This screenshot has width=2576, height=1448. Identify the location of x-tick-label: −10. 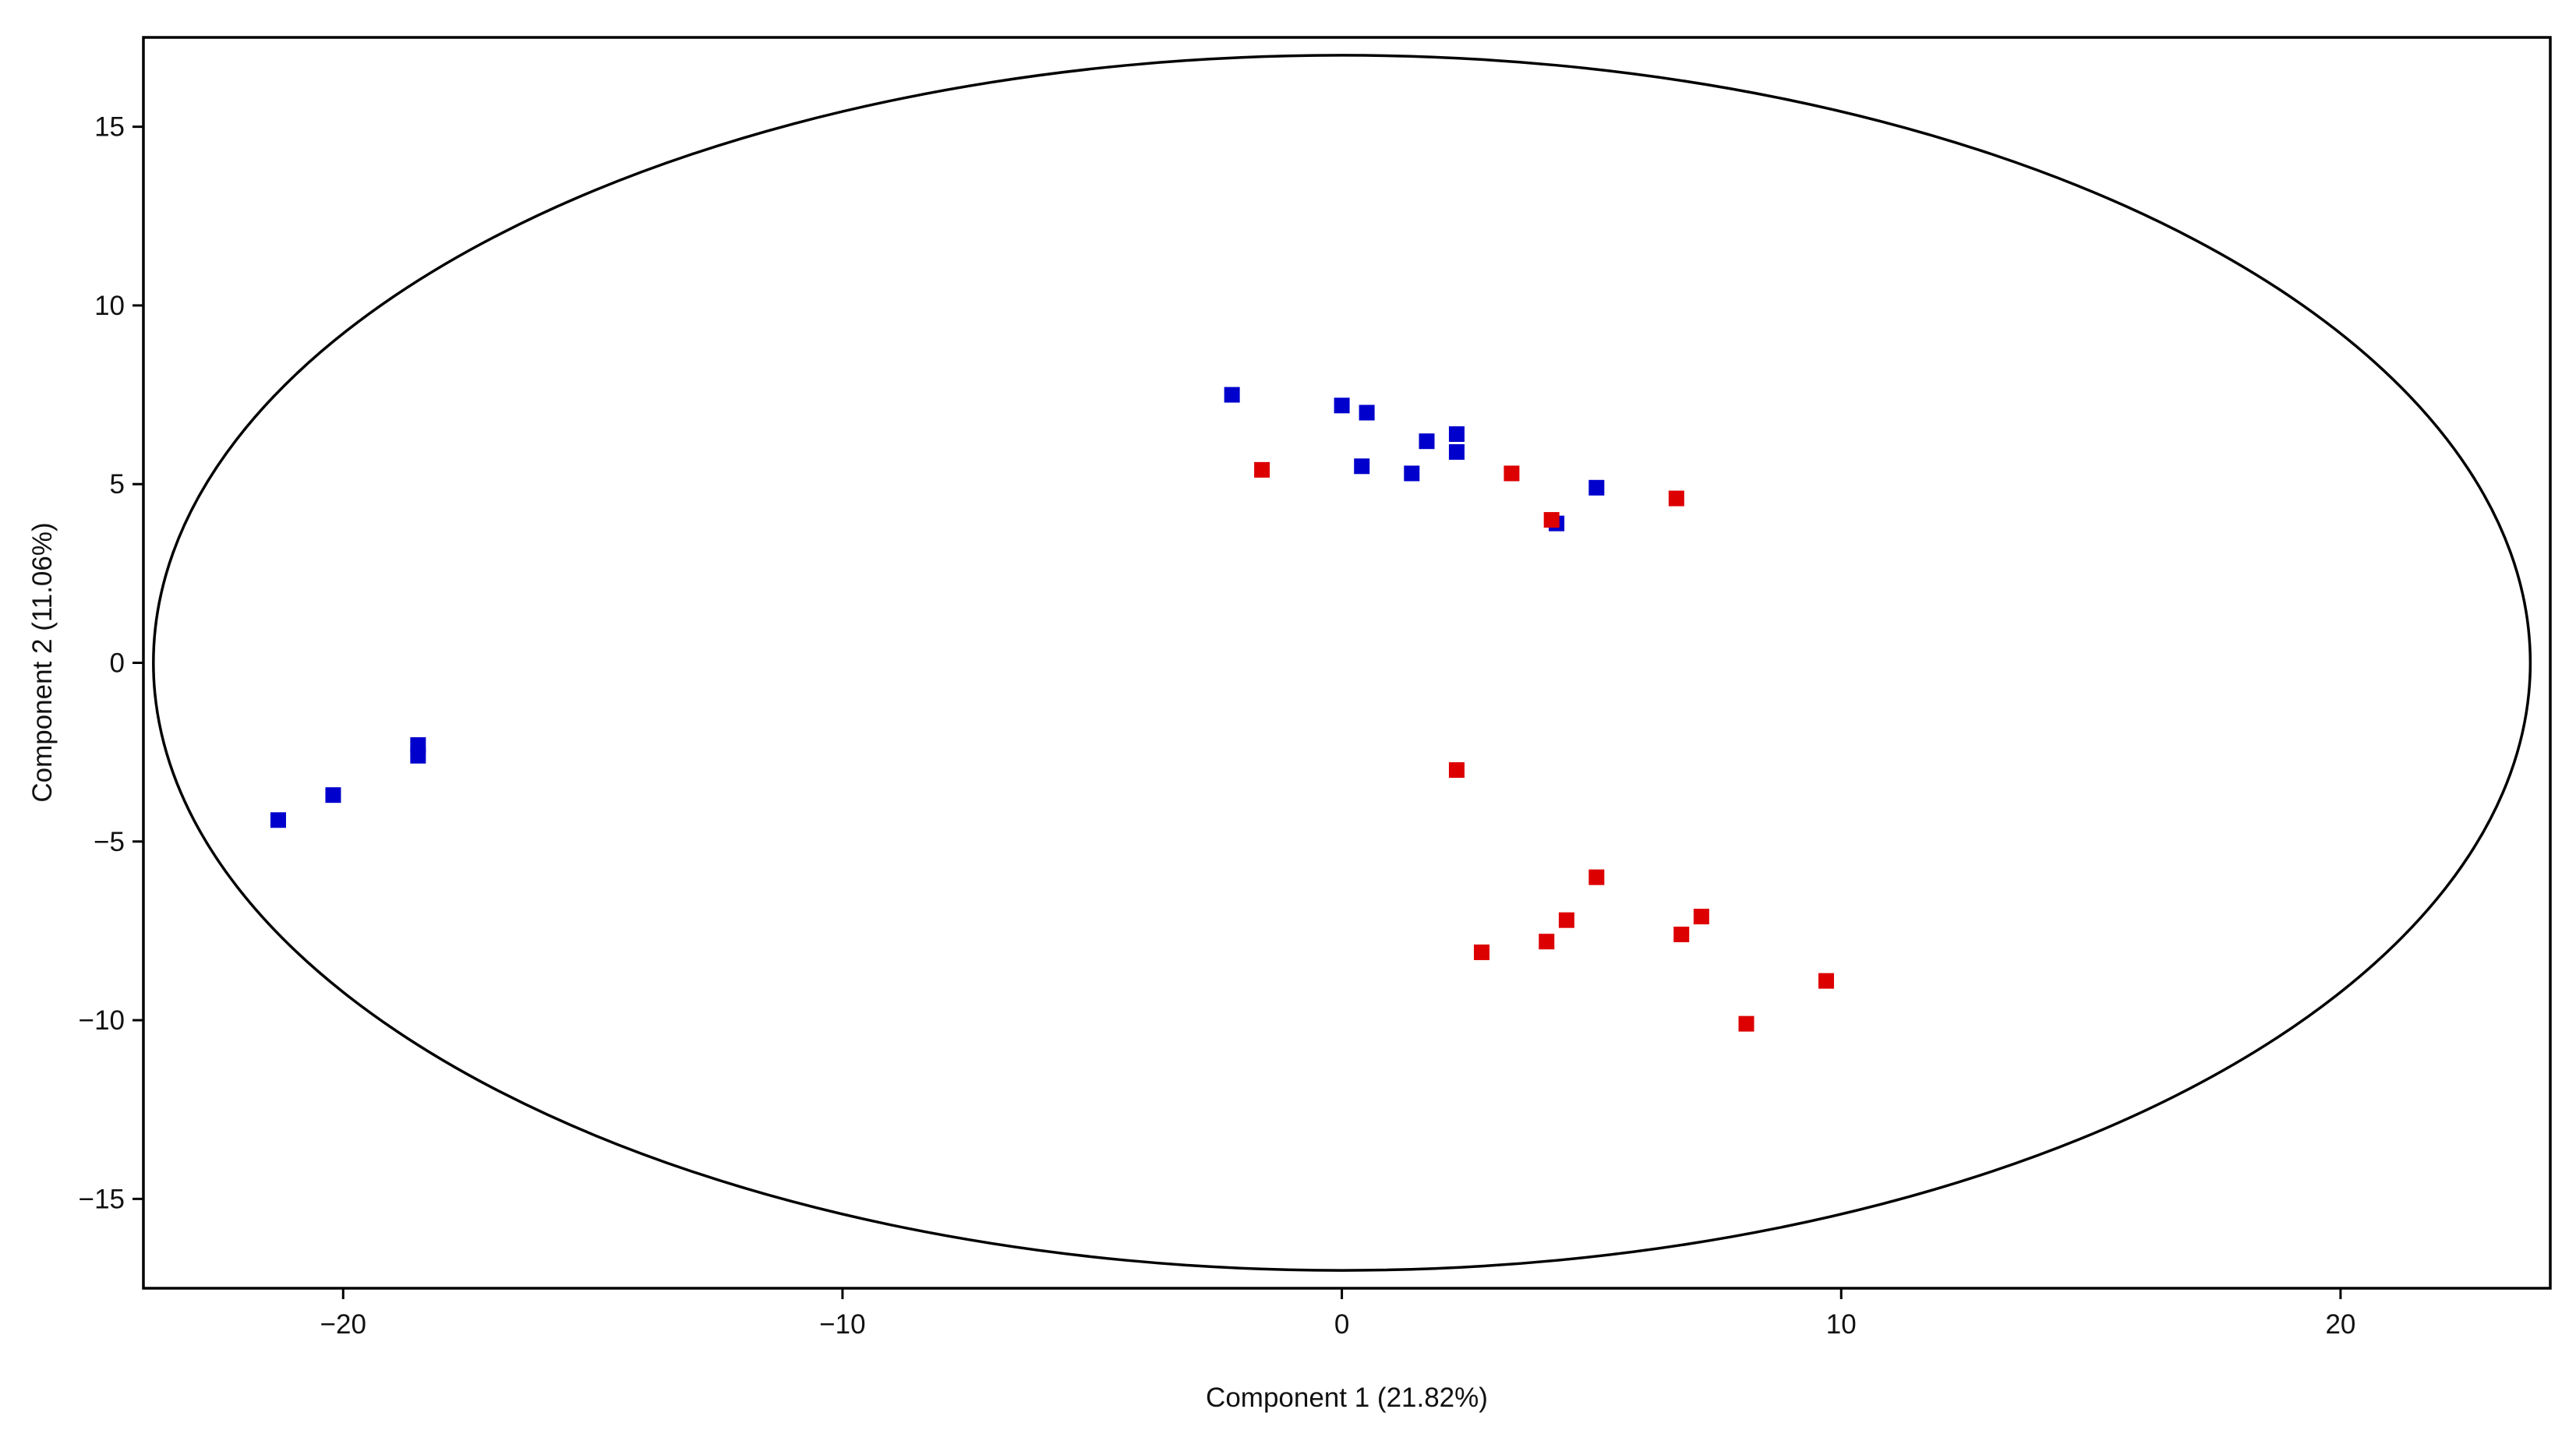
(842, 1324).